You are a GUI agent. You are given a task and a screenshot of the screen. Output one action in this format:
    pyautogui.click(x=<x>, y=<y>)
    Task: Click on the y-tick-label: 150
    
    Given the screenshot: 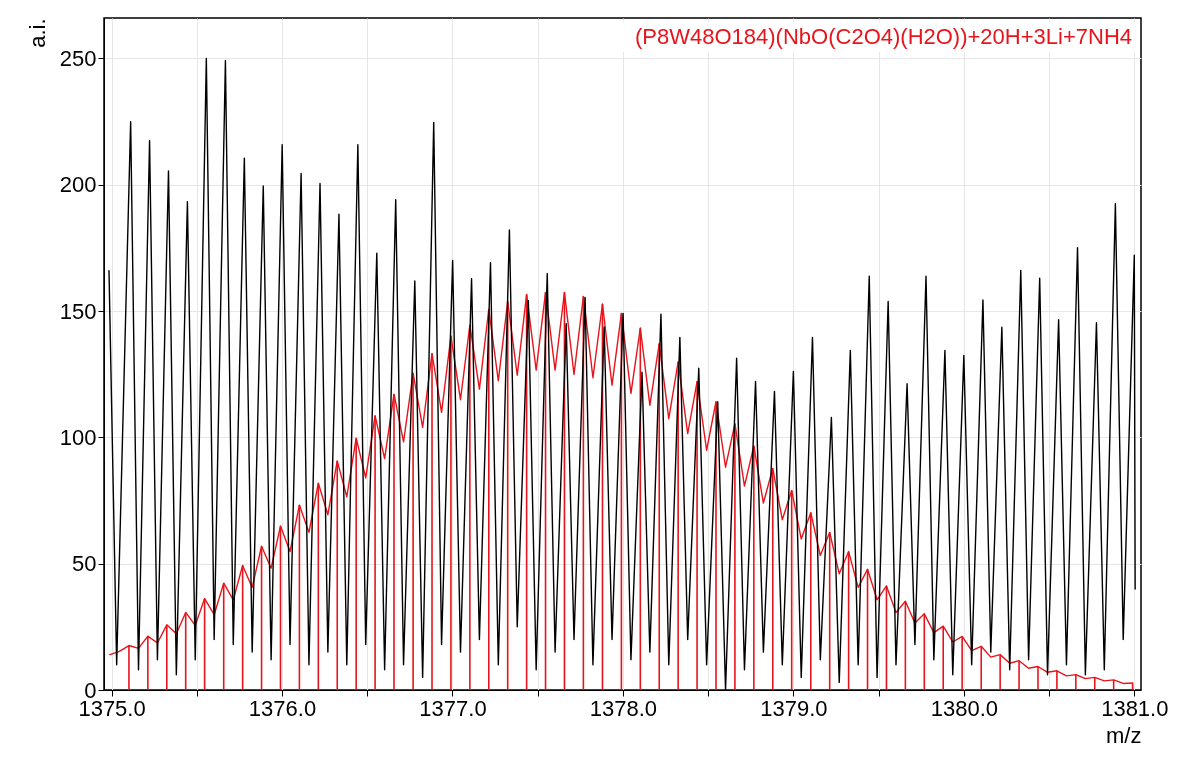 What is the action you would take?
    pyautogui.click(x=78, y=311)
    